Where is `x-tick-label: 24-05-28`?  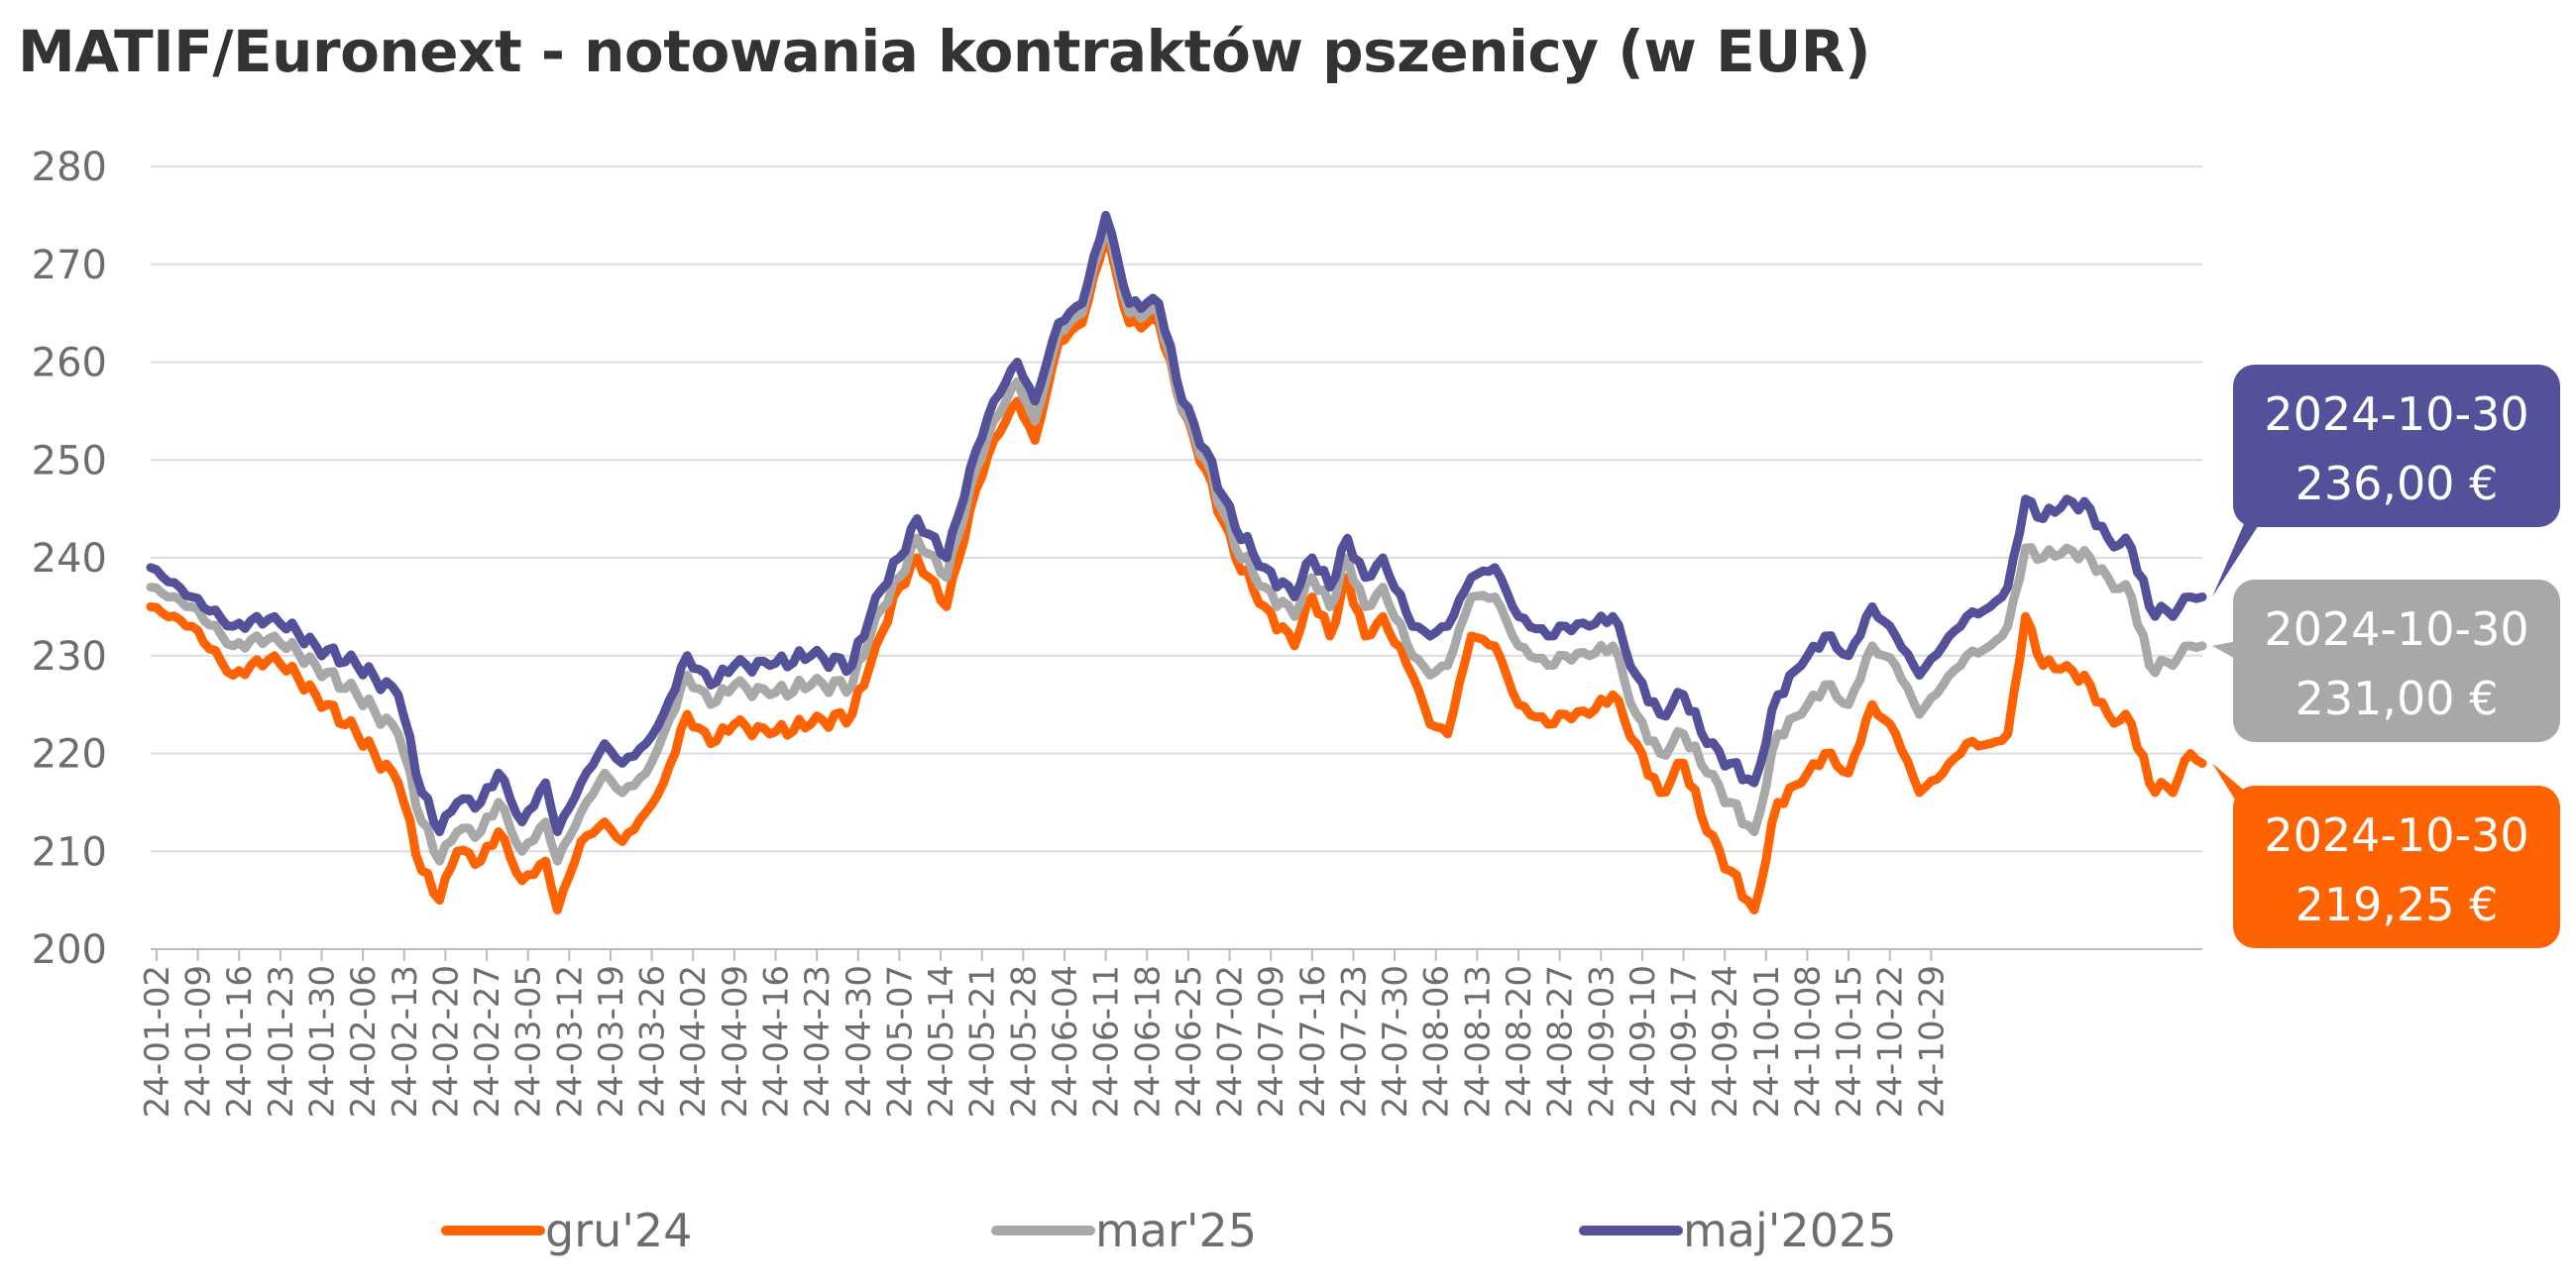 x-tick-label: 24-05-28 is located at coordinates (1024, 1041).